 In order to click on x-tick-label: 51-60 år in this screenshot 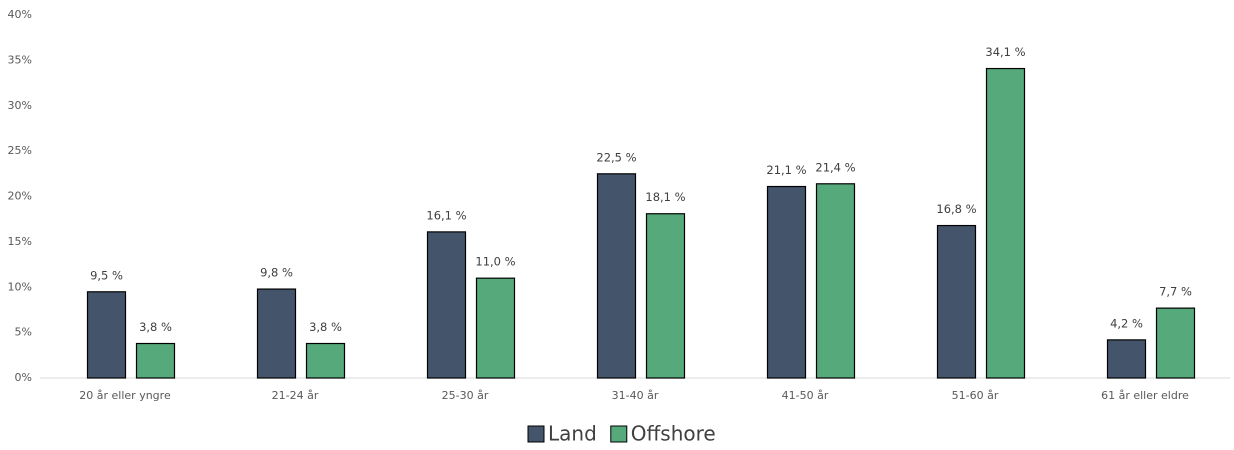, I will do `click(975, 395)`.